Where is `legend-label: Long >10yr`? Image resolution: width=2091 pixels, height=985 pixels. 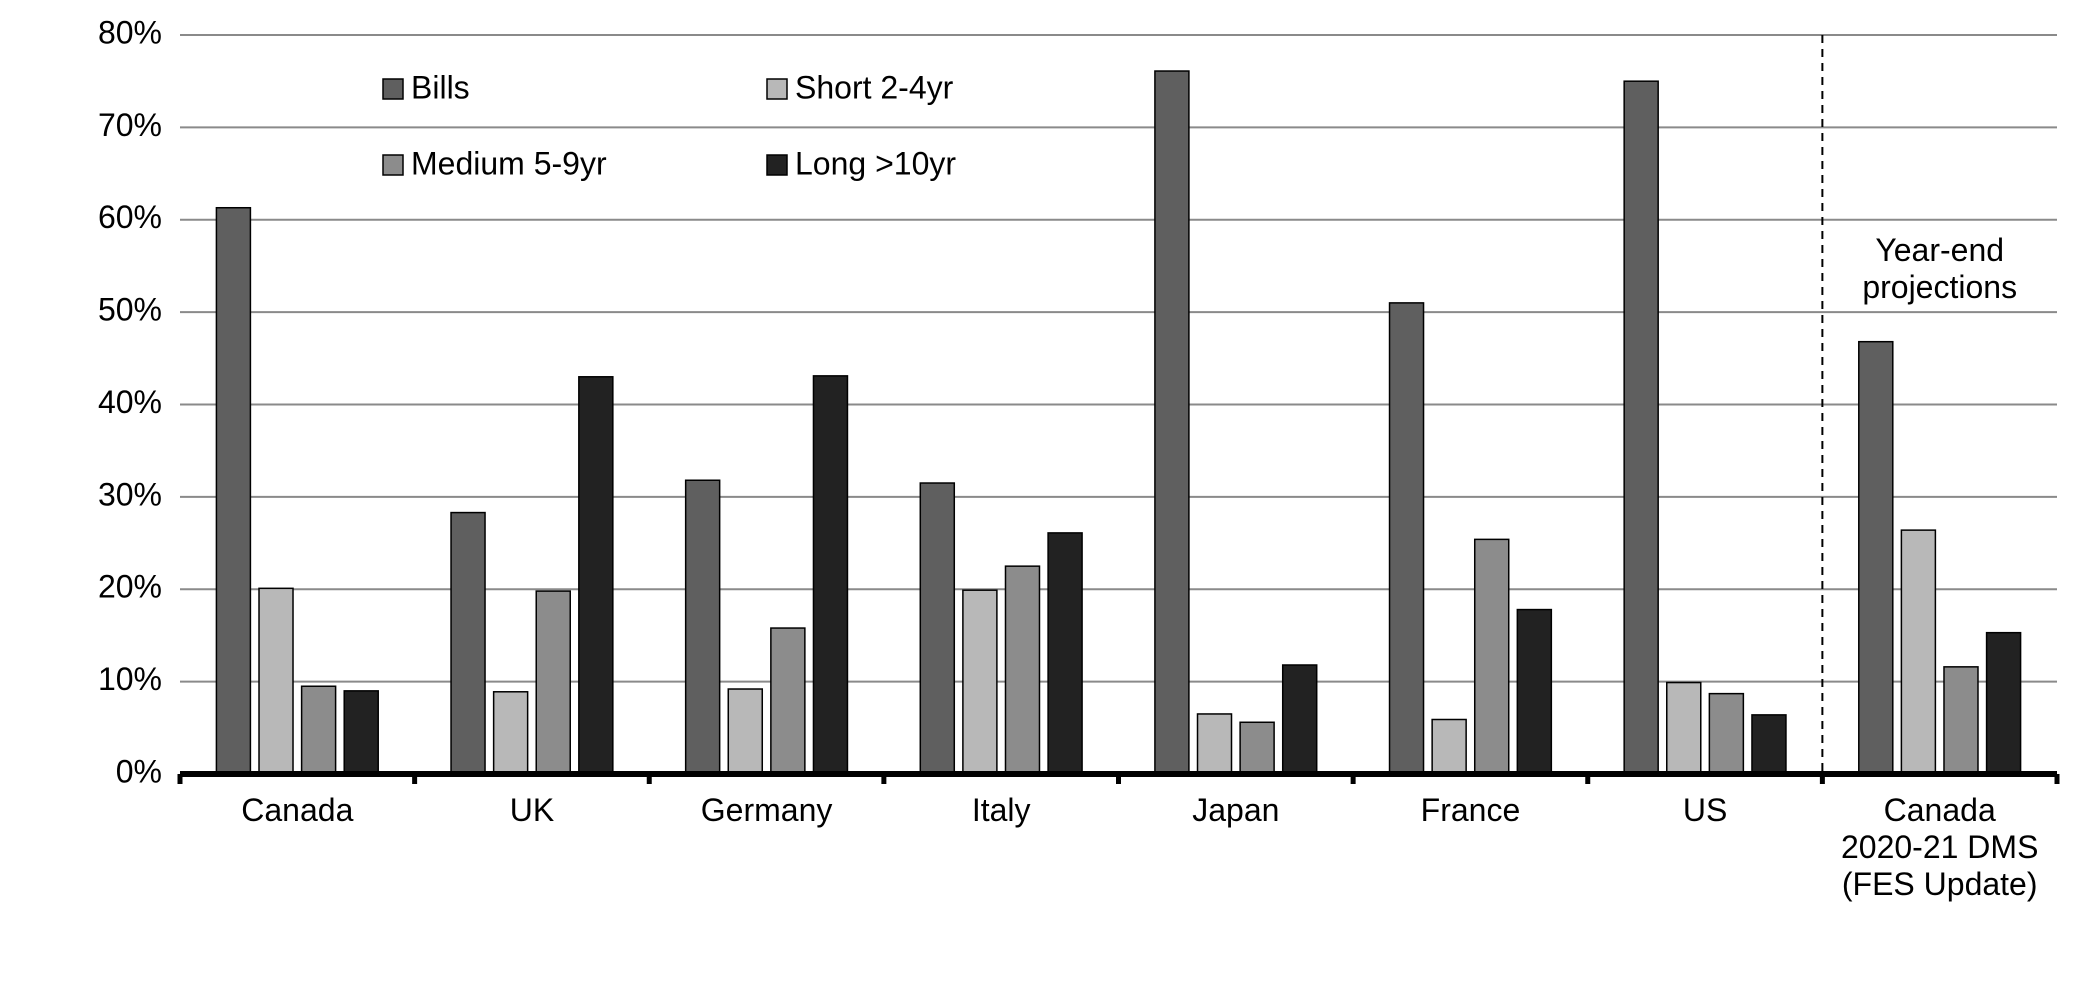 legend-label: Long >10yr is located at coordinates (875, 163).